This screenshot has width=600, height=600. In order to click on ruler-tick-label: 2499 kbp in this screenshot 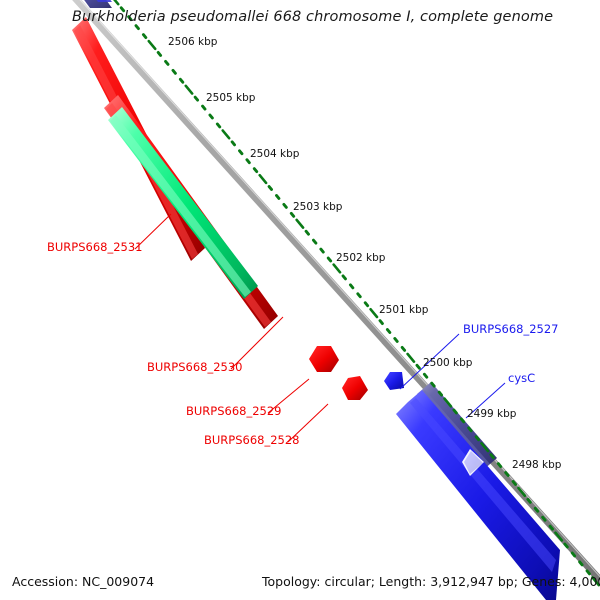, I will do `click(492, 414)`.